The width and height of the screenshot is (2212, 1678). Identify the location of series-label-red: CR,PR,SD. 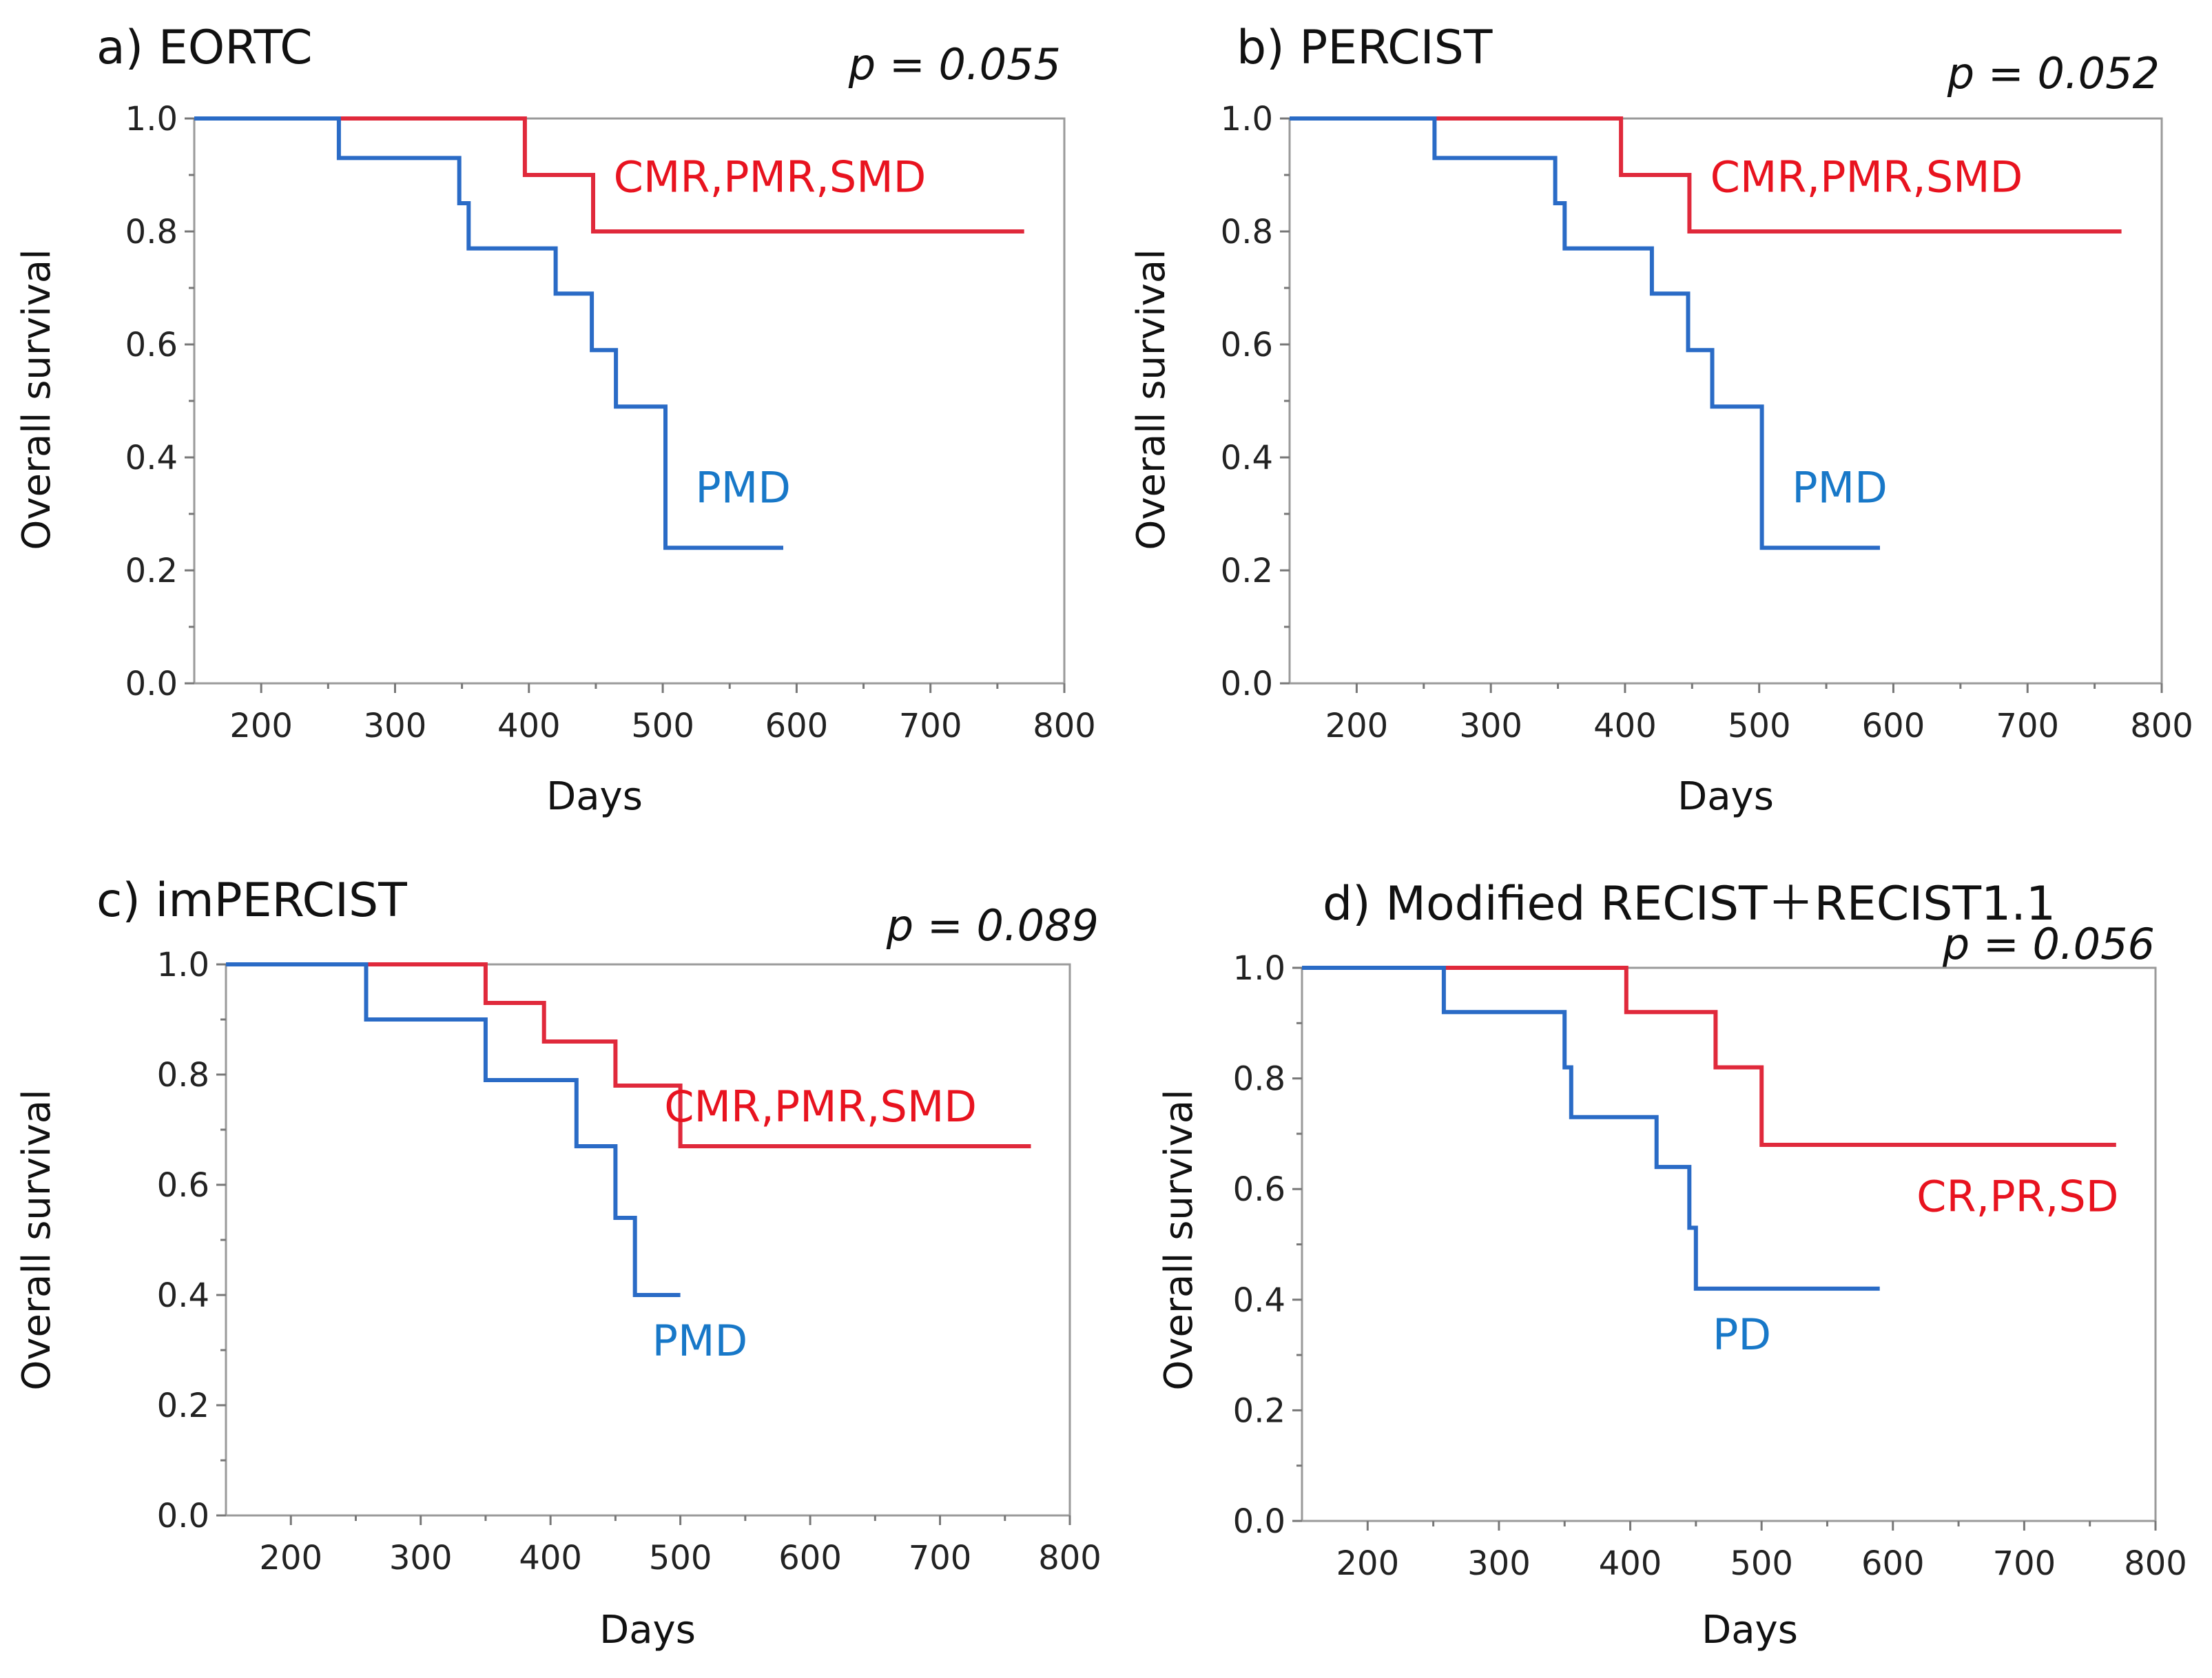
(2017, 1196).